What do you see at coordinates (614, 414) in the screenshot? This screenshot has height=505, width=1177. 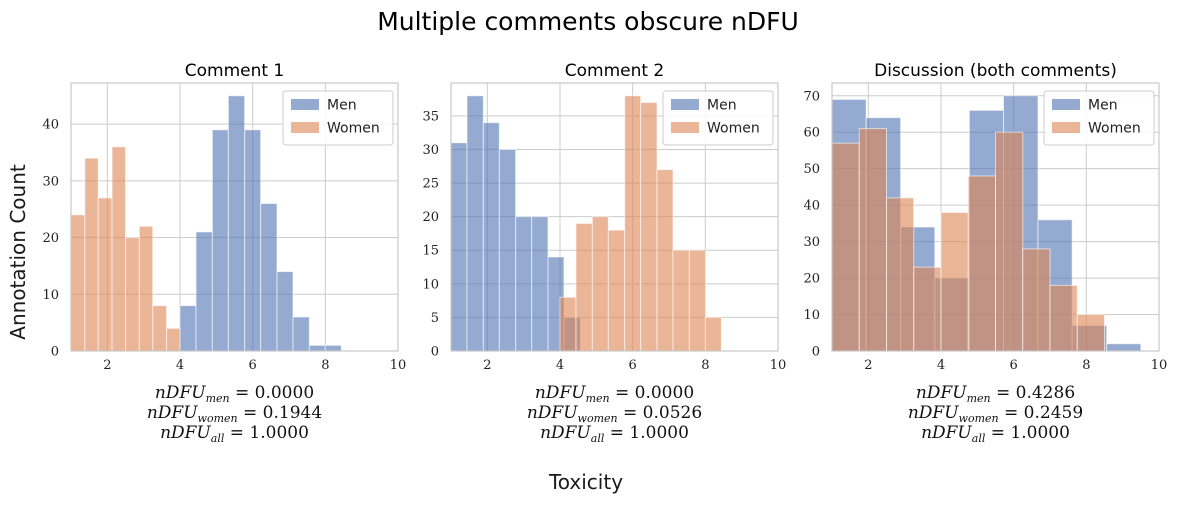 I see `ndfu-women-annotation: nDFUwomen = 0.0526` at bounding box center [614, 414].